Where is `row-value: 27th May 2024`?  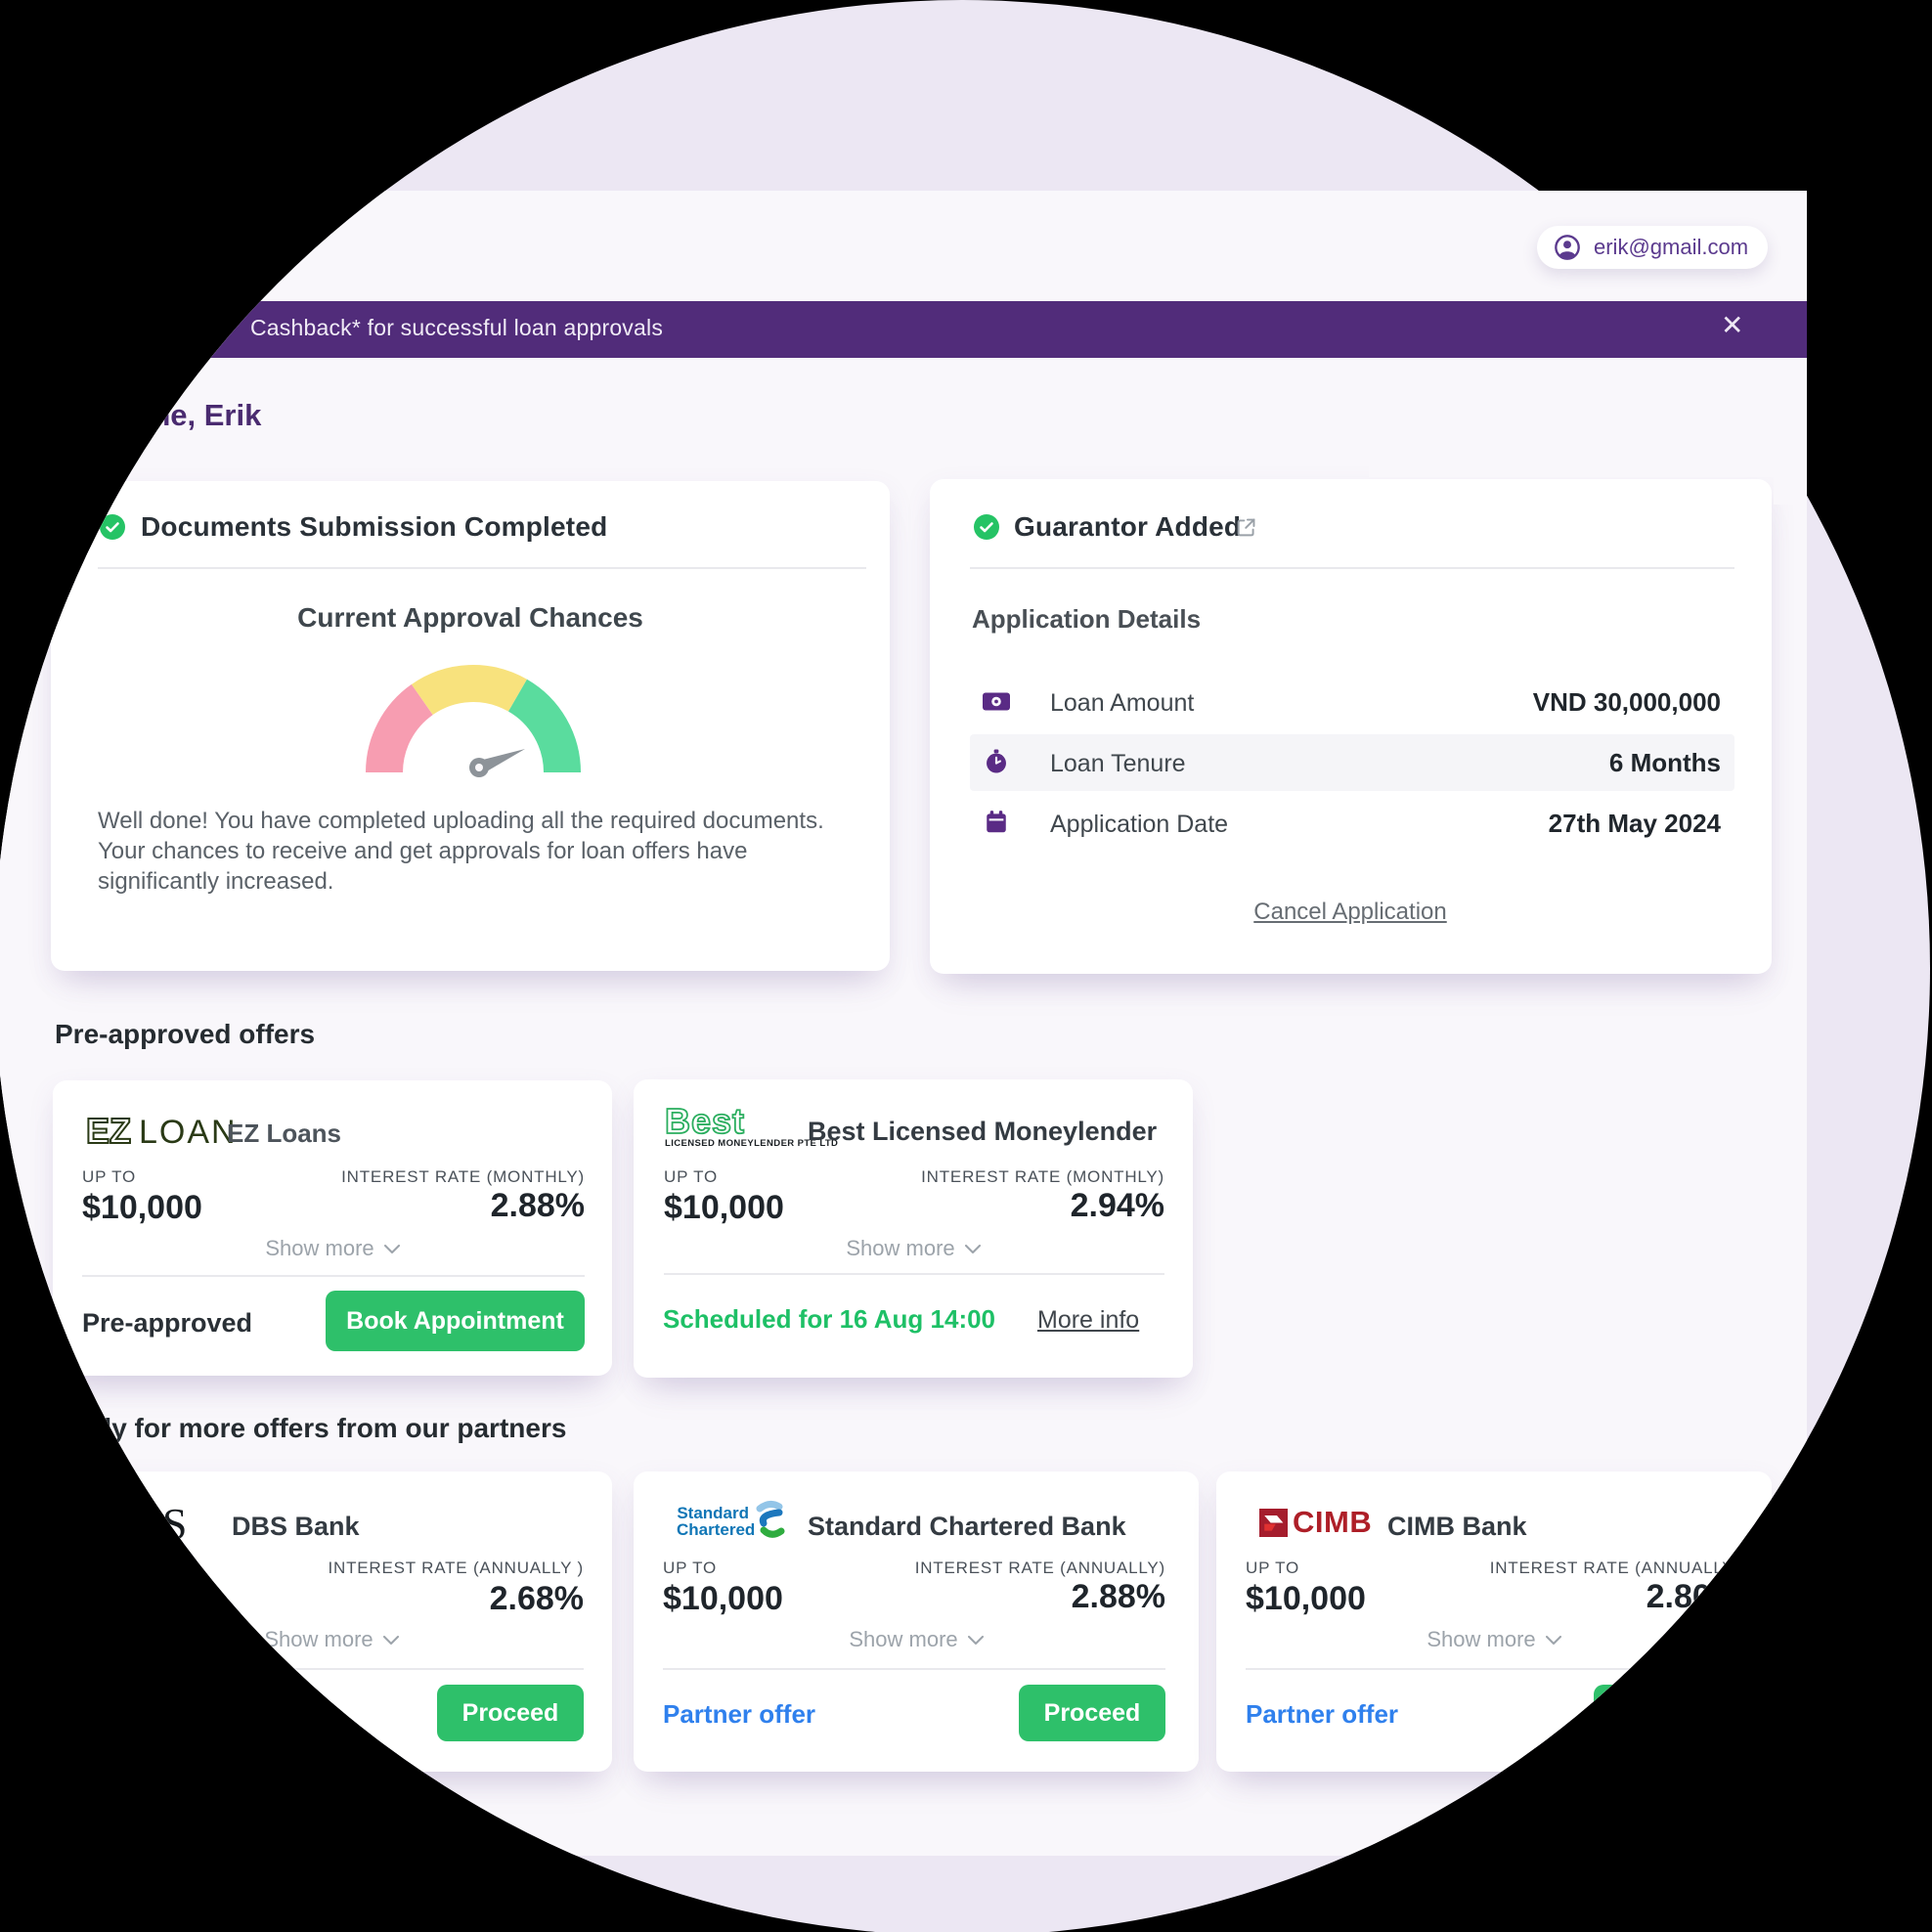
row-value: 27th May 2024 is located at coordinates (1634, 823).